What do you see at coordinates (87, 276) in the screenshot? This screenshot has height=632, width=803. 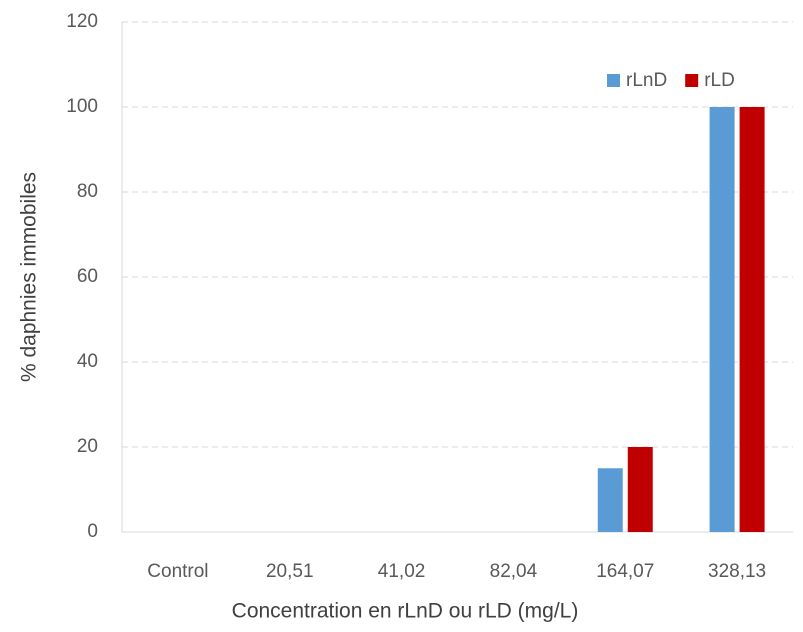 I see `y-tick-label: 60` at bounding box center [87, 276].